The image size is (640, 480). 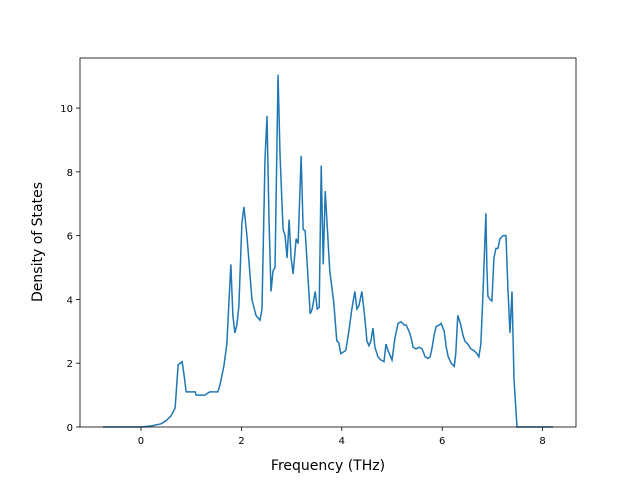 I want to click on x-axis-label: Frequency (THz), so click(x=328, y=466).